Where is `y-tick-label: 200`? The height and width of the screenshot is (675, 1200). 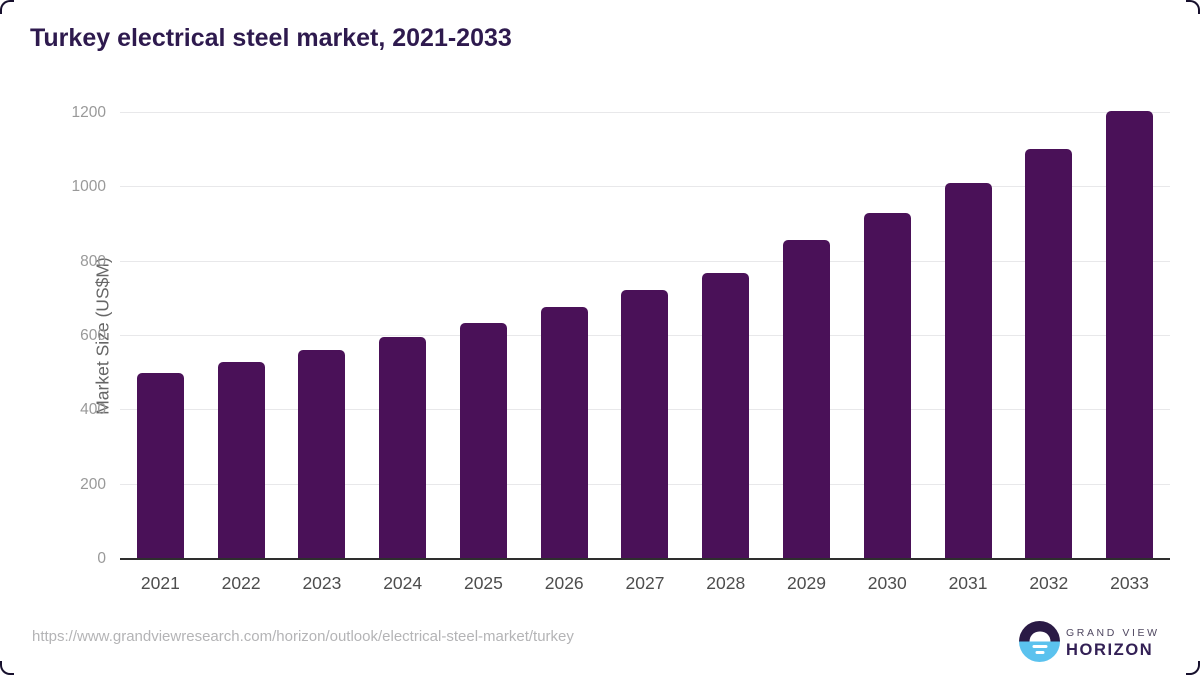
y-tick-label: 200 is located at coordinates (93, 484).